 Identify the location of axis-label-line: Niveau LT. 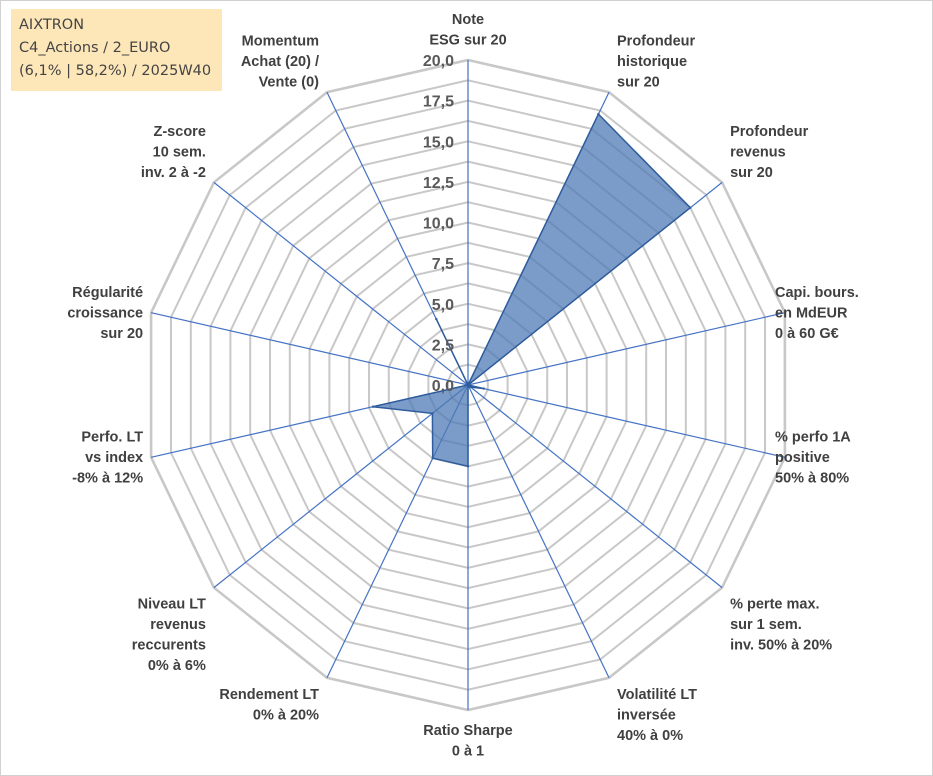
(172, 605).